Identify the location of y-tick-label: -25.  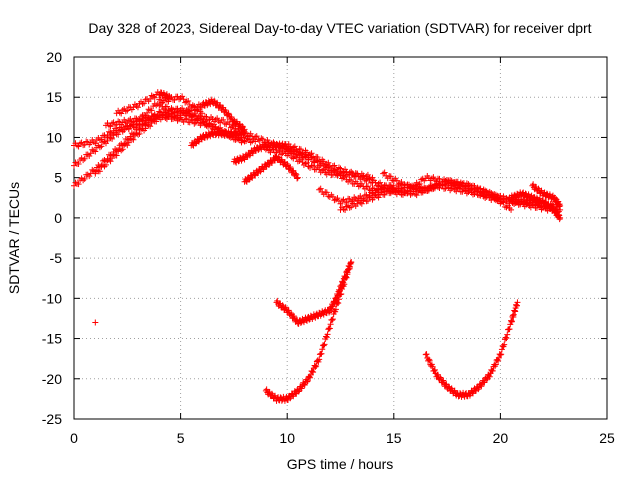
(52, 419).